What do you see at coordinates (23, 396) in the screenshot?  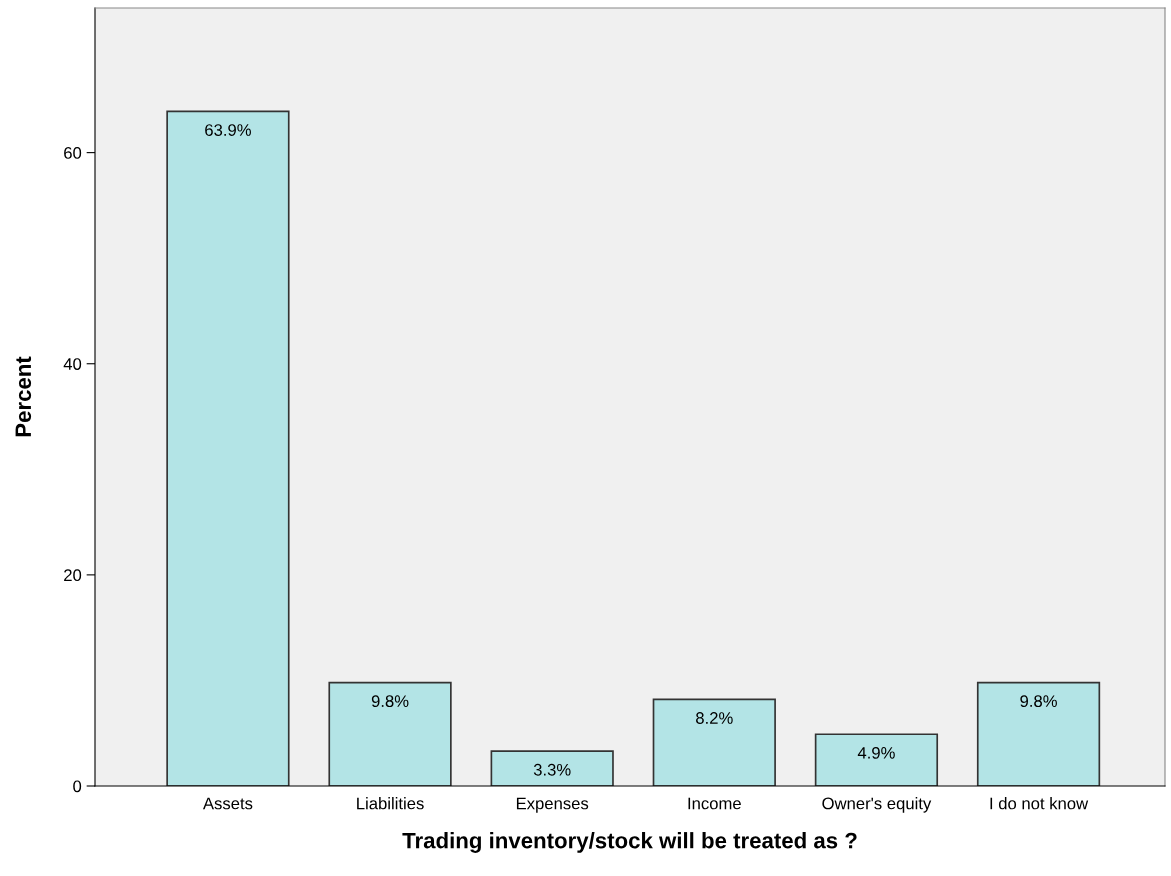 I see `y-axis-title: Percent` at bounding box center [23, 396].